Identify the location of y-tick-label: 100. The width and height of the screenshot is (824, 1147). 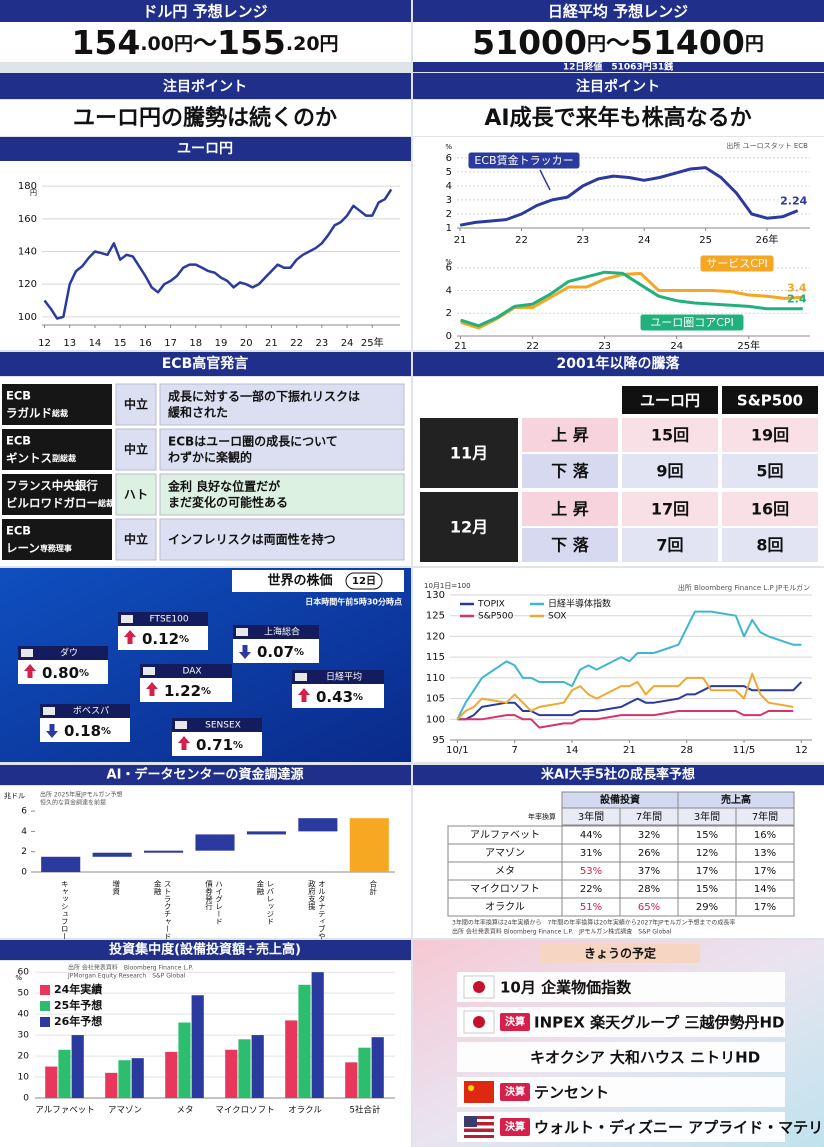
(435, 719).